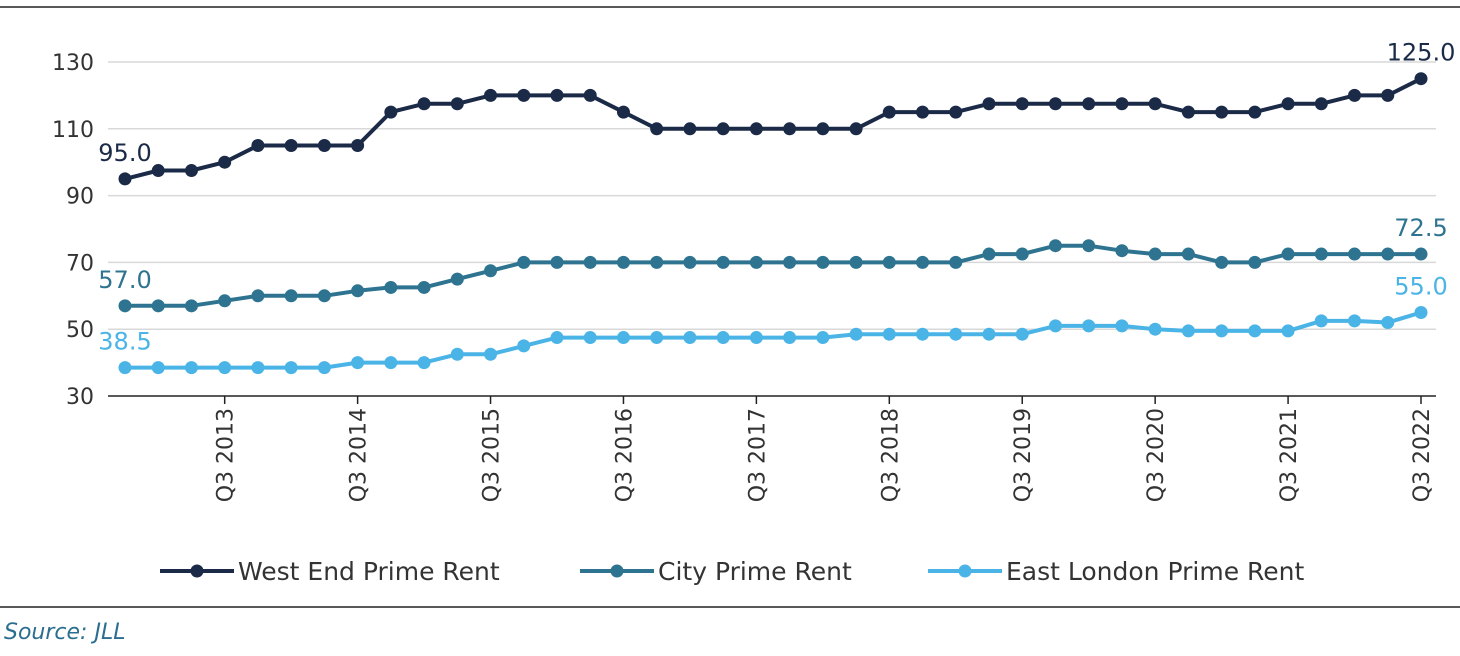 The width and height of the screenshot is (1460, 656). I want to click on legend-label: East London Prime Rent, so click(1155, 571).